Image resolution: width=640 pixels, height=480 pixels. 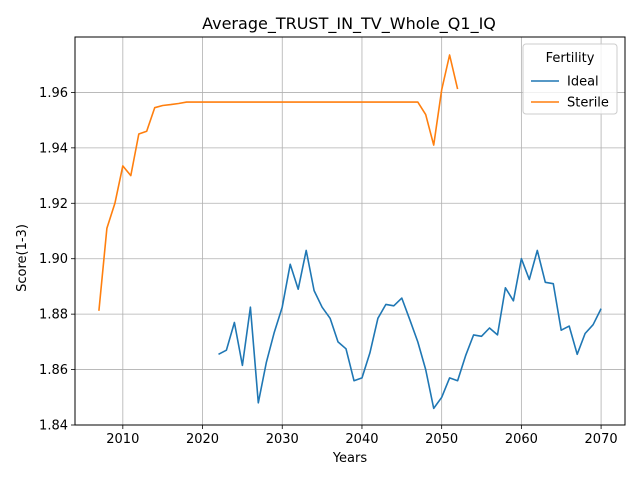 I want to click on y-tick-label: 1.84, so click(x=53, y=426).